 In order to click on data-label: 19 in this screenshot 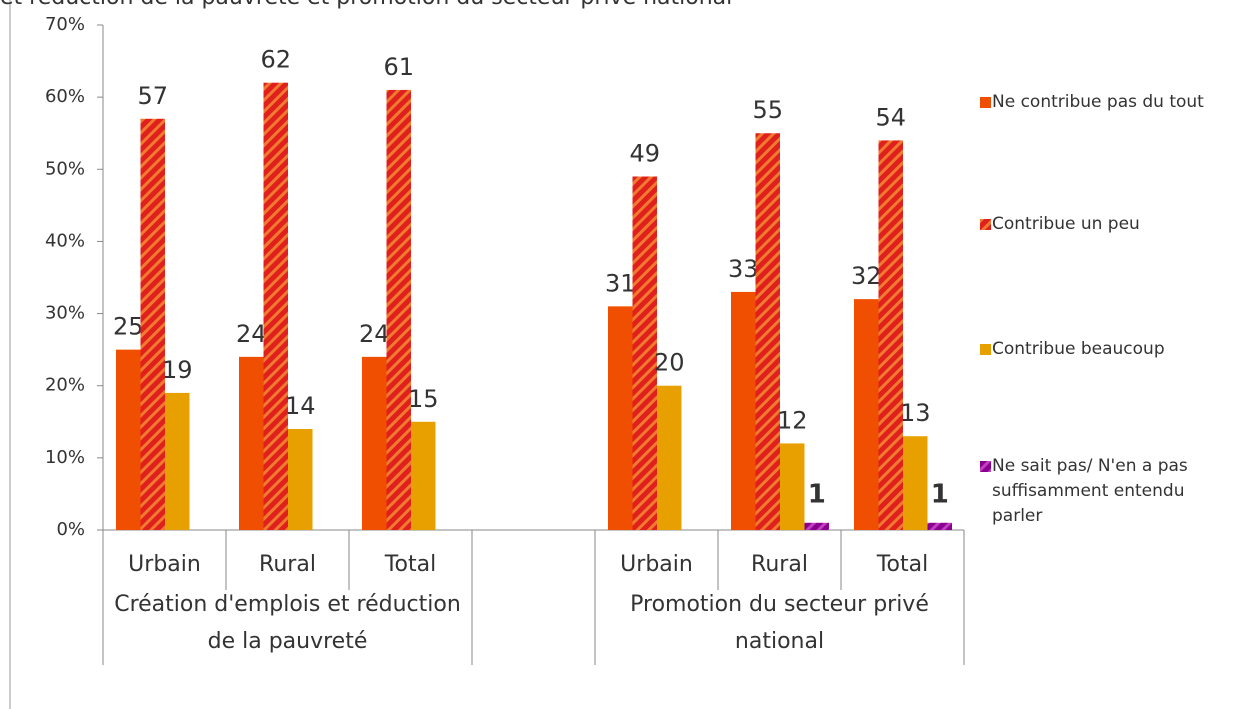, I will do `click(177, 370)`.